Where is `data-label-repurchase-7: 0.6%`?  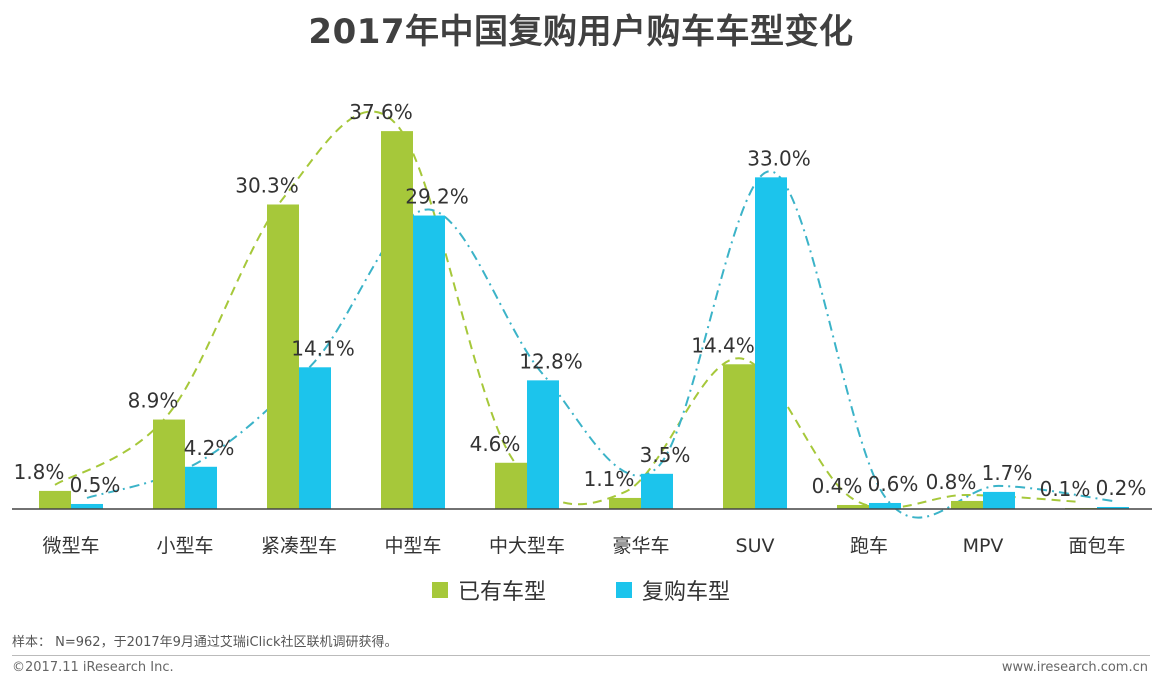
data-label-repurchase-7: 0.6% is located at coordinates (893, 484).